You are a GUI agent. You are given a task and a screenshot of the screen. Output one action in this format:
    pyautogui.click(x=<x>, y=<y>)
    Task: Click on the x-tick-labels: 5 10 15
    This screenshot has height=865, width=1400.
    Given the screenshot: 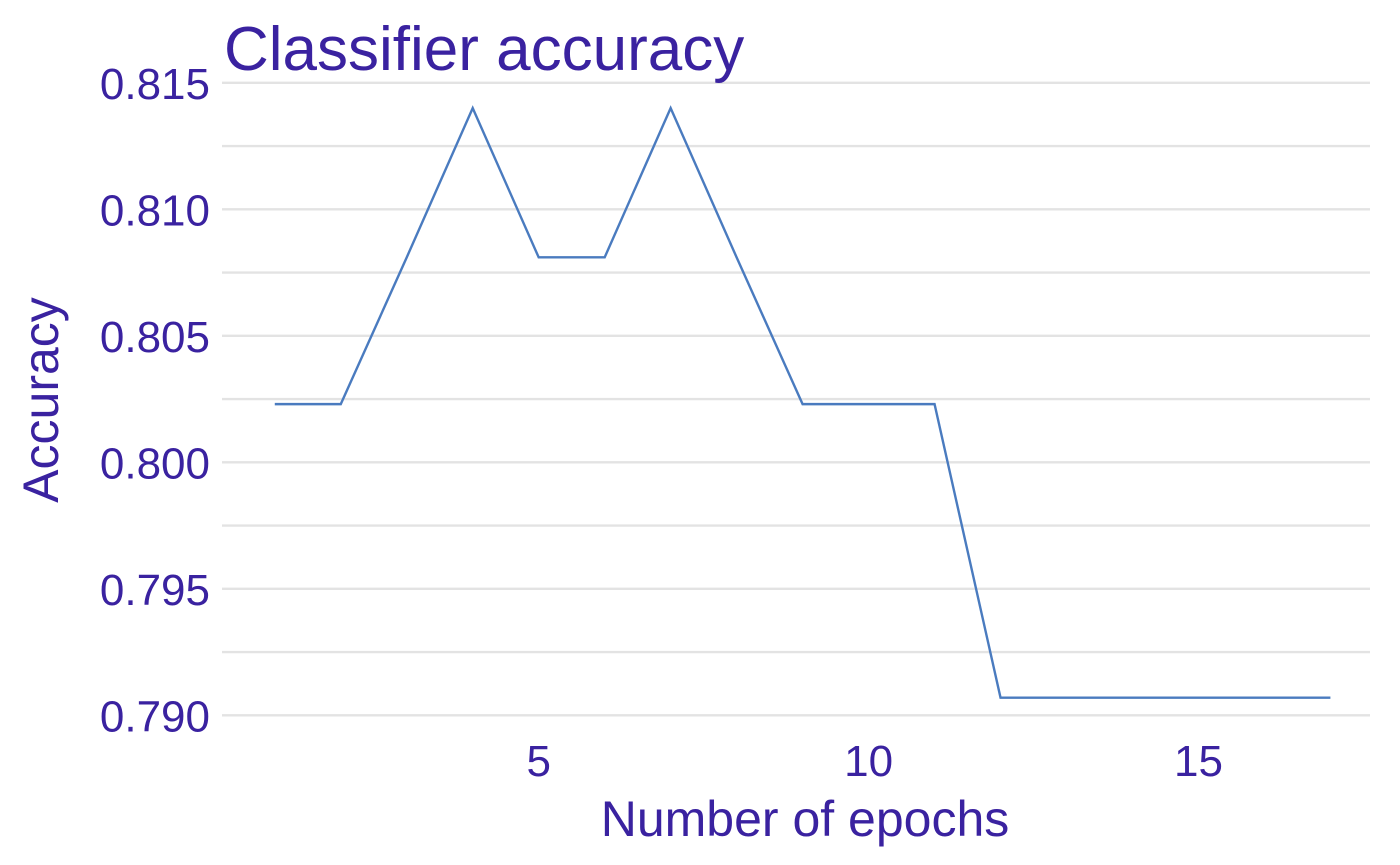 What is the action you would take?
    pyautogui.click(x=874, y=761)
    